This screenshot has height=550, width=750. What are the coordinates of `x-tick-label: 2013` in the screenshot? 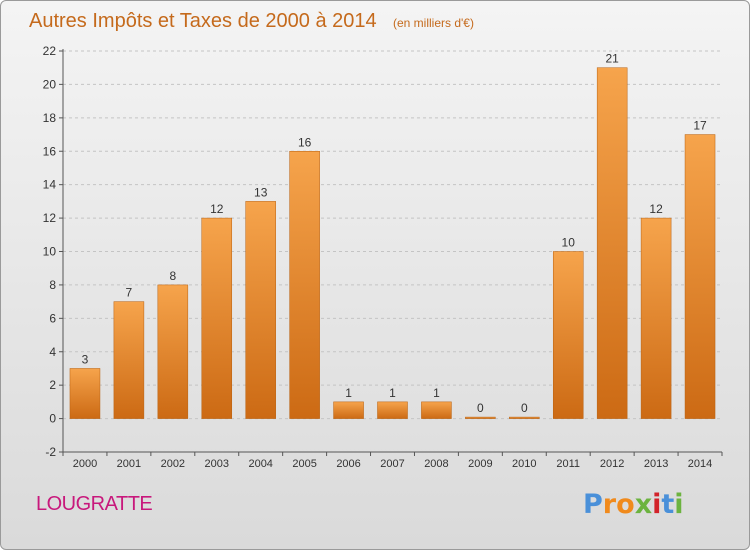 It's located at (656, 464).